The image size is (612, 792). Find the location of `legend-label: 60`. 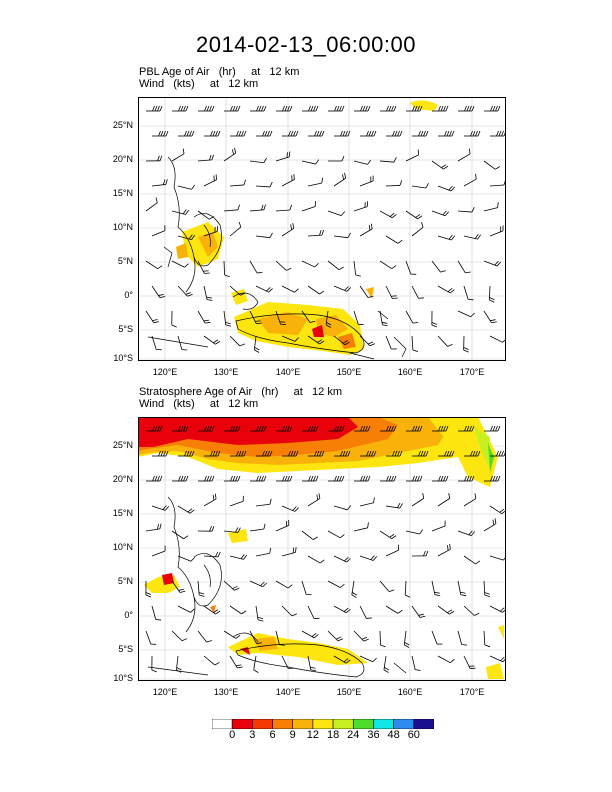

legend-label: 60 is located at coordinates (413, 735).